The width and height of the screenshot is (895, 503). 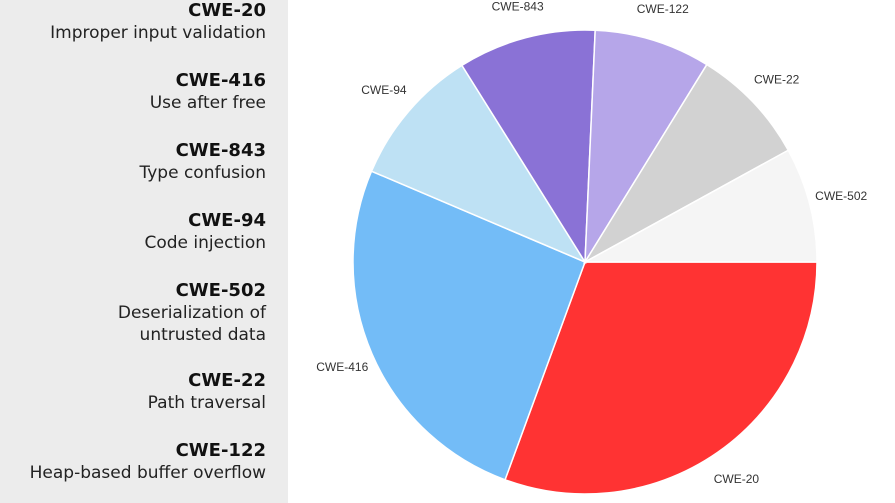 I want to click on legend-entry: CWE-22 Path traversal, so click(x=133, y=392).